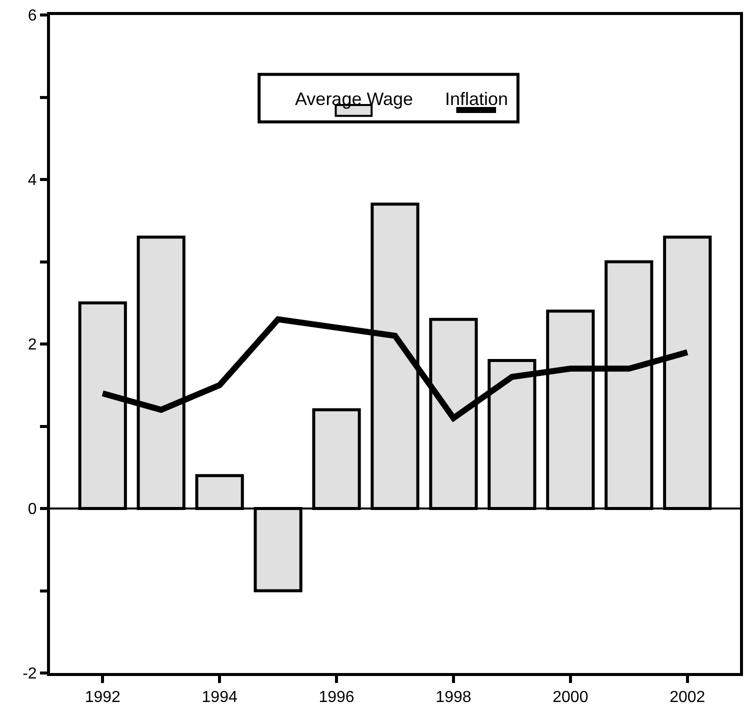  Describe the element at coordinates (570, 697) in the screenshot. I see `x-tick-label: 2000` at that location.